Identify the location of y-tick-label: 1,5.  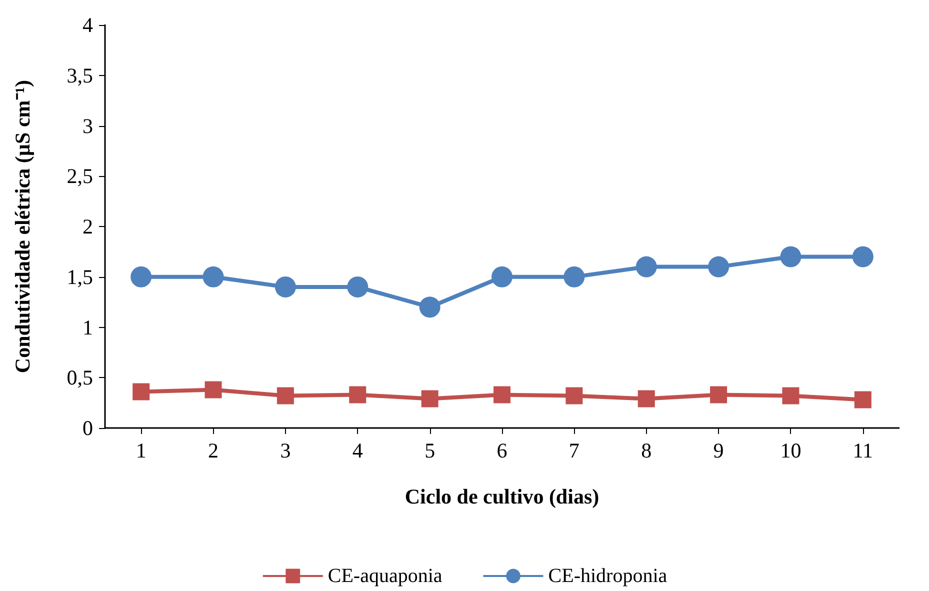
(79, 276).